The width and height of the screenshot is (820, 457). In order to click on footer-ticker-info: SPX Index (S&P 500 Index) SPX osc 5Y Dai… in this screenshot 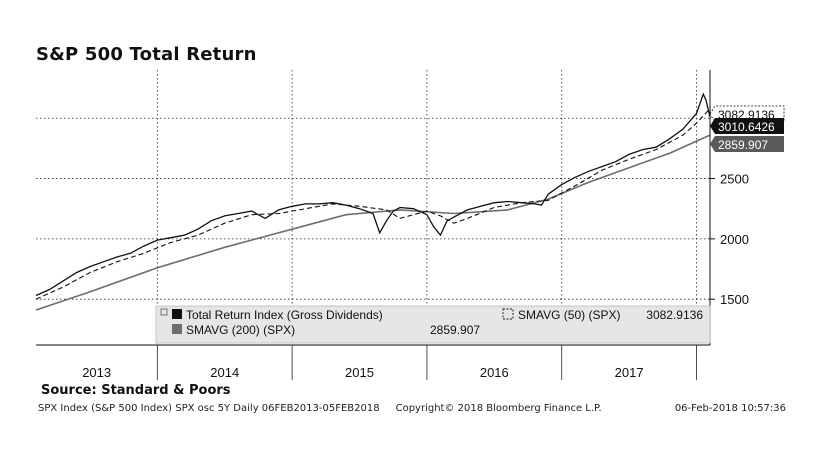, I will do `click(209, 408)`.